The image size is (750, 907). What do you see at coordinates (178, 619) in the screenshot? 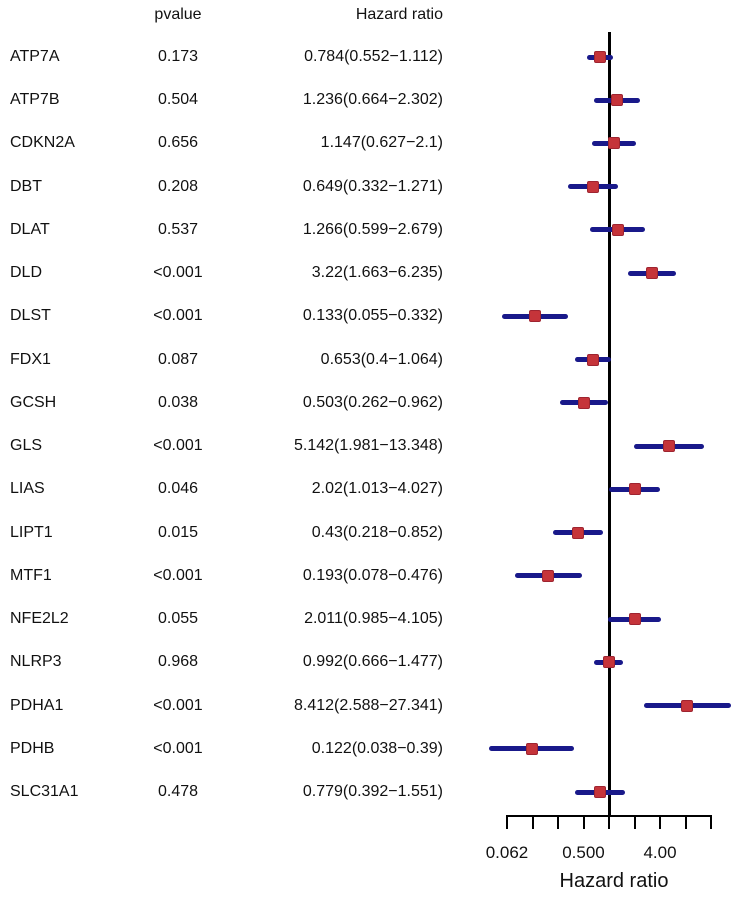
I see `pvalue-cell: 0.055` at bounding box center [178, 619].